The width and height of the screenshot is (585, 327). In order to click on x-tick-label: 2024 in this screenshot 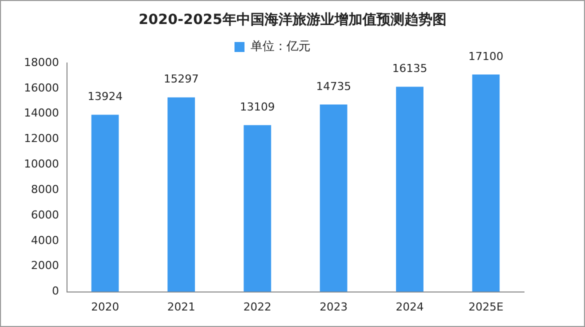, I will do `click(410, 307)`.